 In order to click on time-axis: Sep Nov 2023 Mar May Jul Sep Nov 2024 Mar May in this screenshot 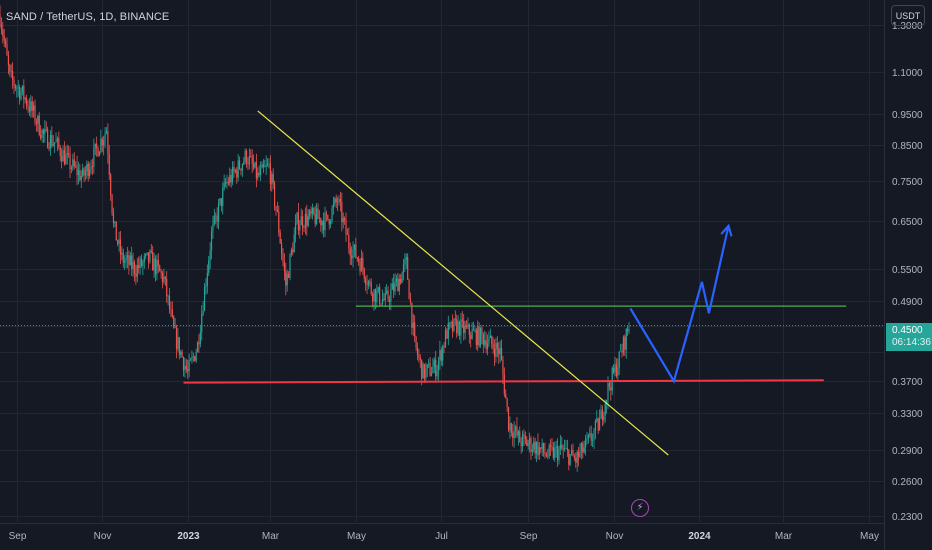, I will do `click(444, 536)`.